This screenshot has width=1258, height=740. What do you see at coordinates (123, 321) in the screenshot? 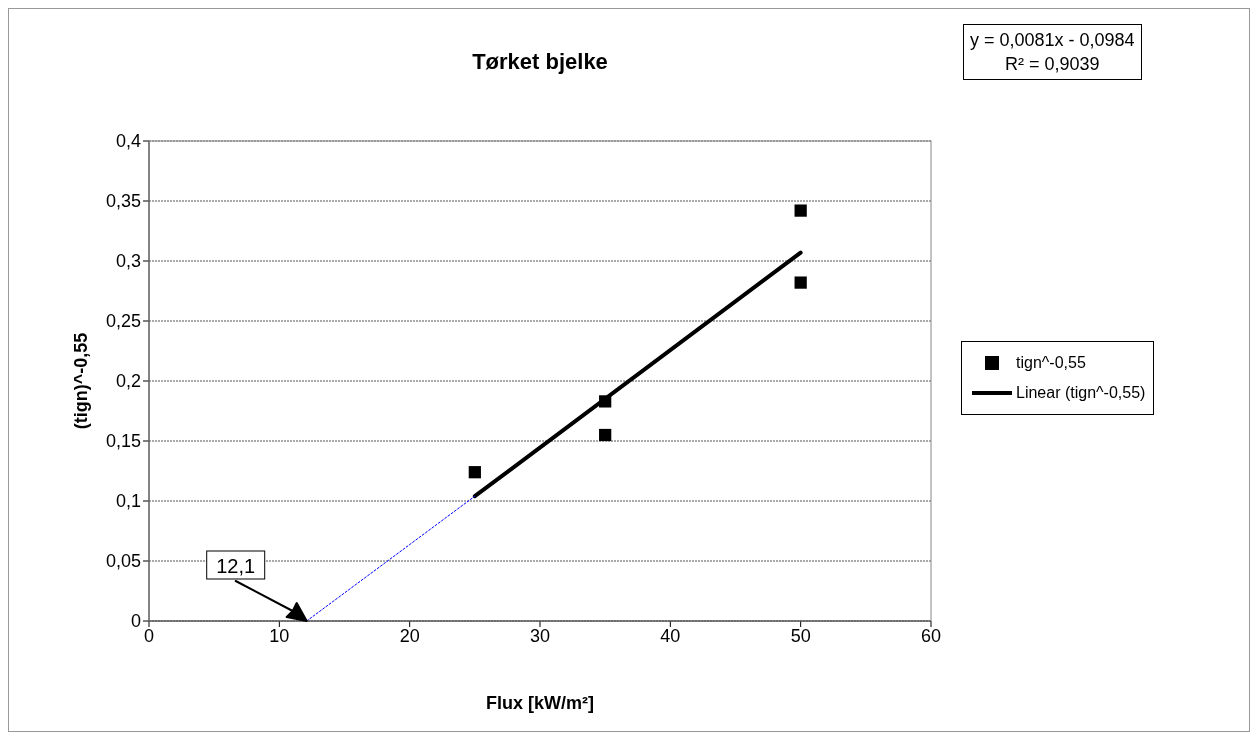
I see `y-tick-label: 0,25` at bounding box center [123, 321].